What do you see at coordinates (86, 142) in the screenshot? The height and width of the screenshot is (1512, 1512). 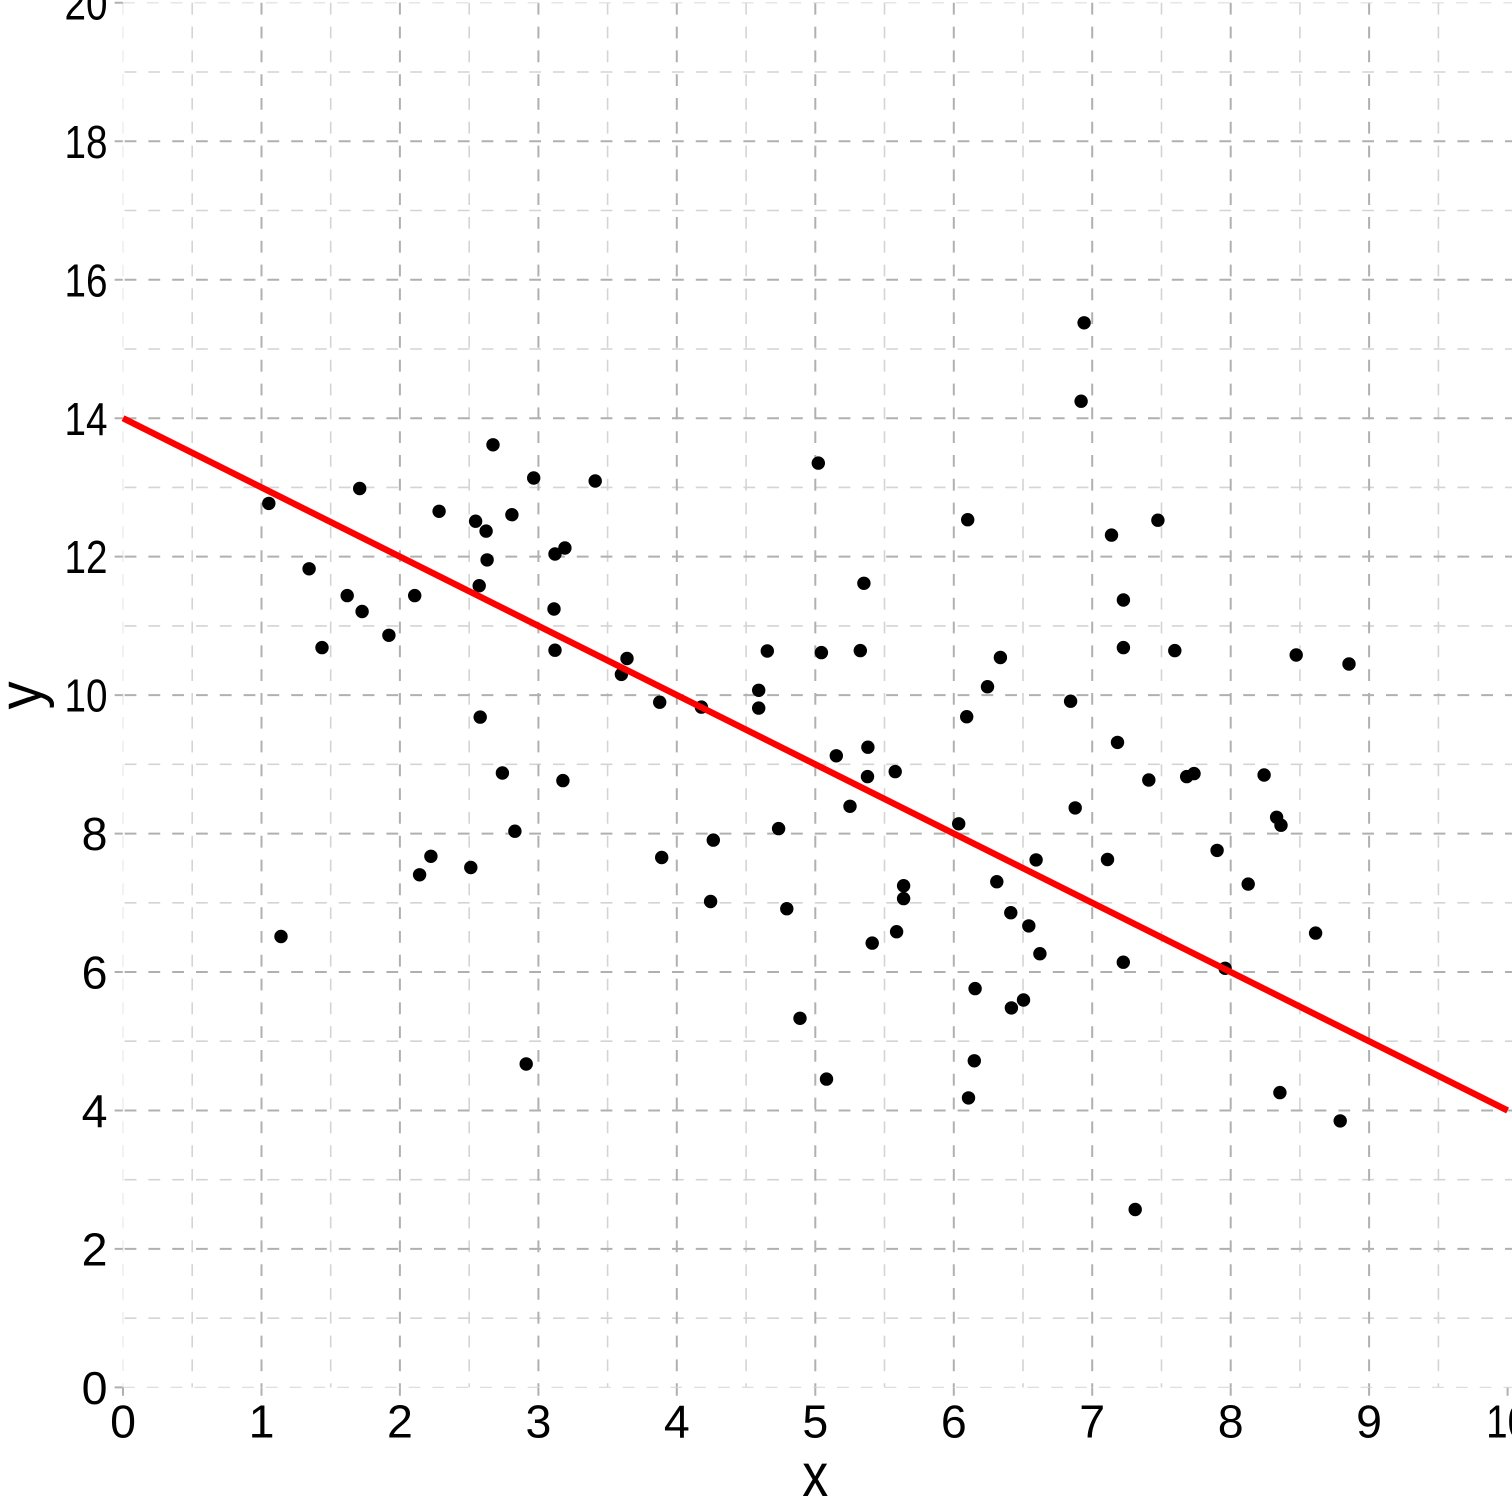 I see `svg-text: 18` at bounding box center [86, 142].